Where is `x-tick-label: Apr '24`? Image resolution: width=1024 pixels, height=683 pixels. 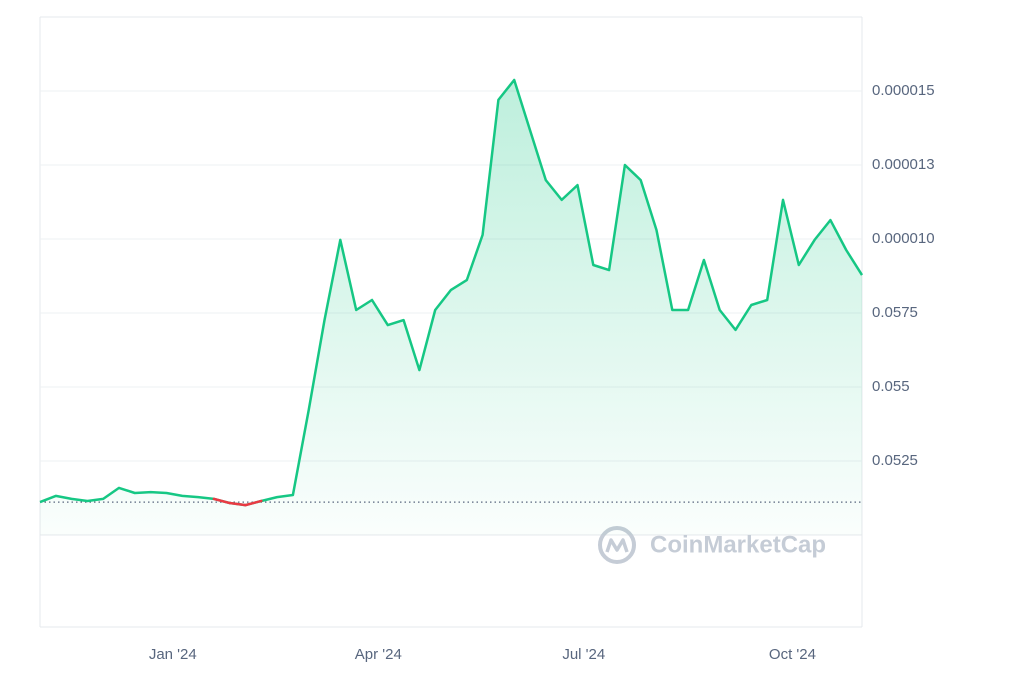
x-tick-label: Apr '24 is located at coordinates (378, 654).